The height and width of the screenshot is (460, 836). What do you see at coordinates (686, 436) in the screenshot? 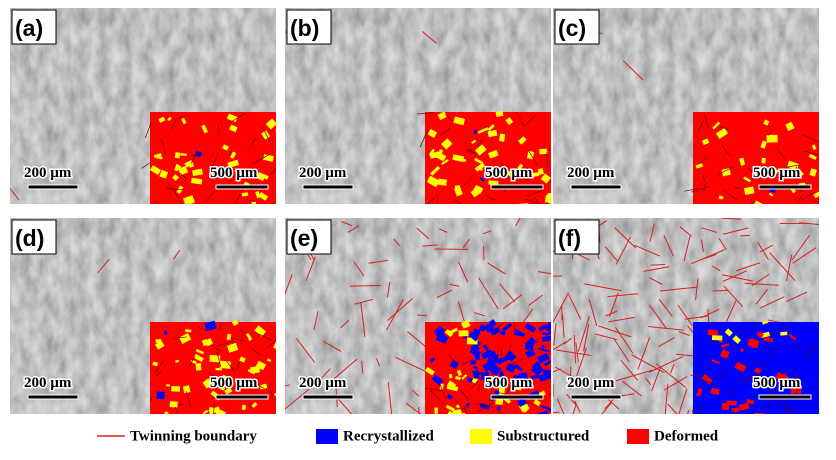
I see `legend-label: Deformed` at bounding box center [686, 436].